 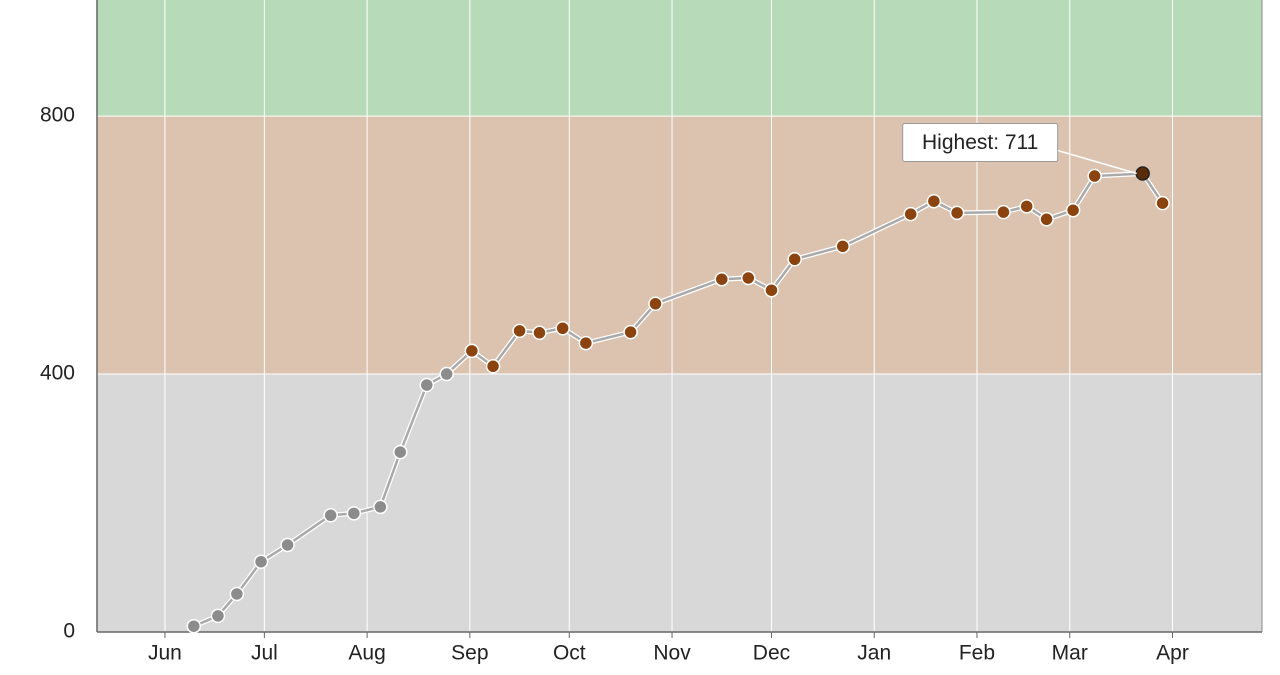 I want to click on x-tick-label: Dec, so click(x=771, y=653).